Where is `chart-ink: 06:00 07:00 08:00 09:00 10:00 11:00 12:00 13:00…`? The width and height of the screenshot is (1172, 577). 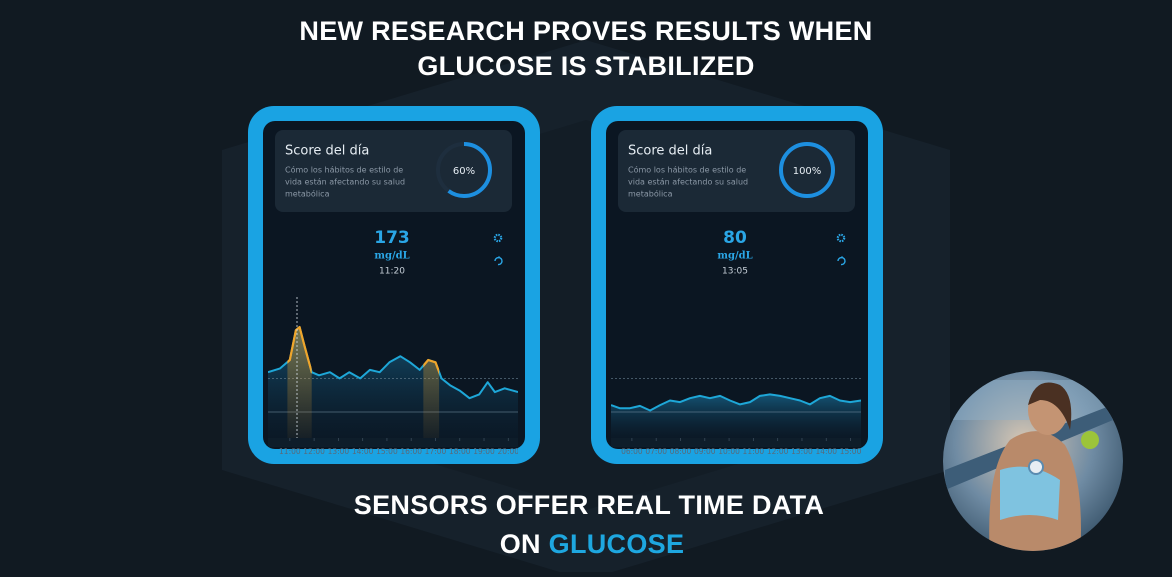
chart-ink: 06:00 07:00 08:00 09:00 10:00 11:00 12:00 13:00… is located at coordinates (736, 416).